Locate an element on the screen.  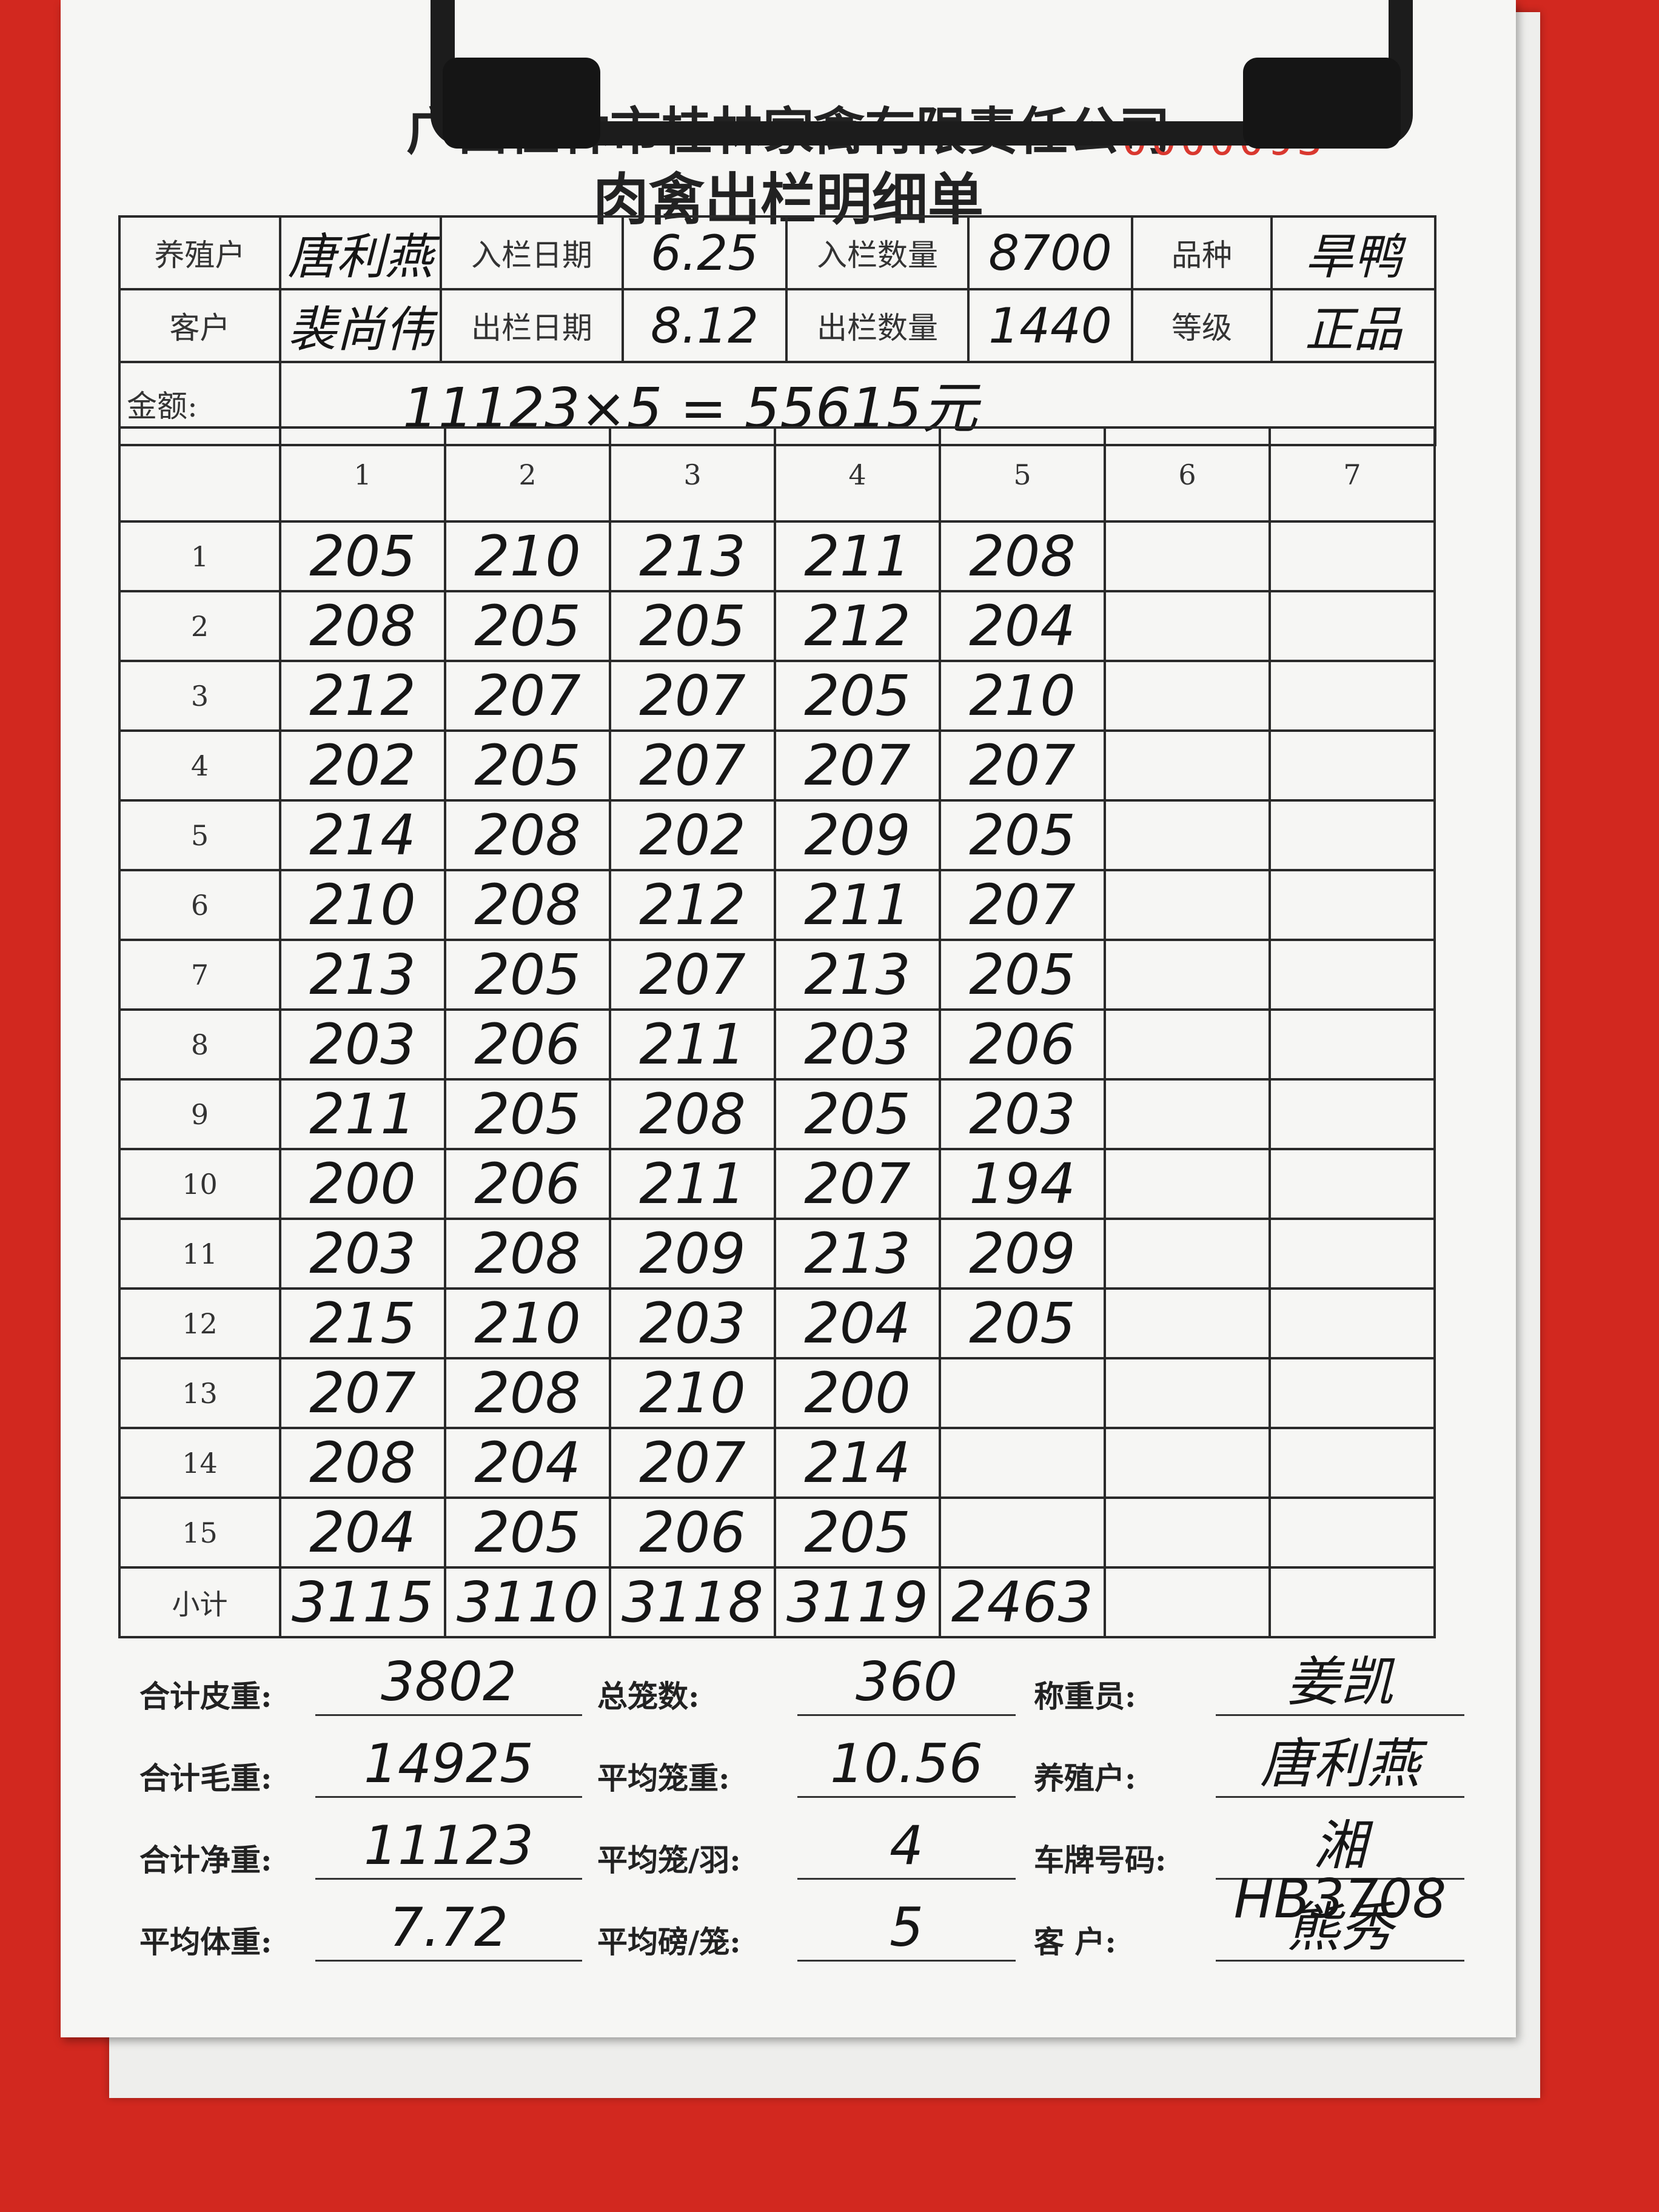
column-header: 3 is located at coordinates (692, 474).